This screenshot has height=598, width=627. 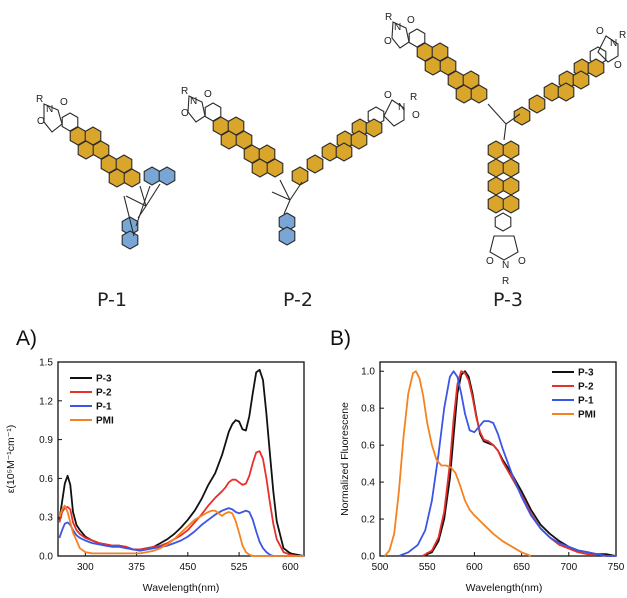 What do you see at coordinates (49, 109) in the screenshot?
I see `p1-atom-n: N` at bounding box center [49, 109].